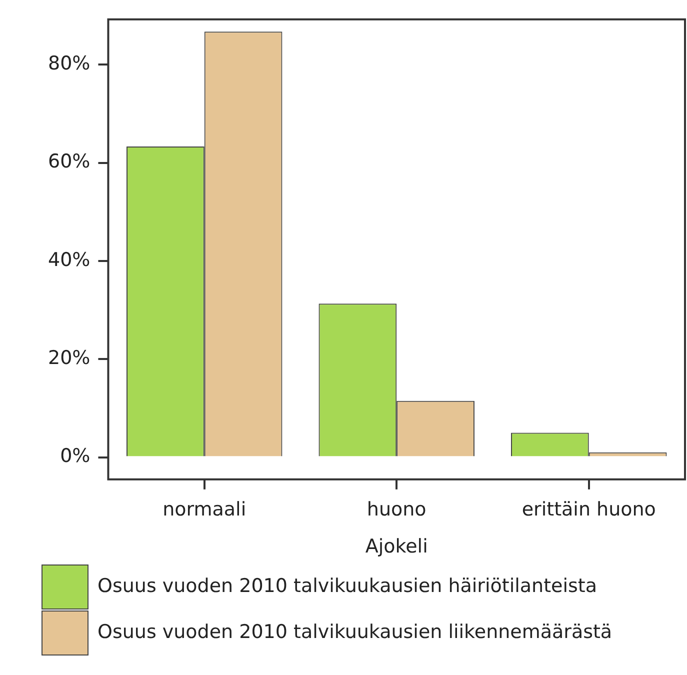 This screenshot has height=675, width=687. What do you see at coordinates (396, 509) in the screenshot?
I see `x-tick-label: huono` at bounding box center [396, 509].